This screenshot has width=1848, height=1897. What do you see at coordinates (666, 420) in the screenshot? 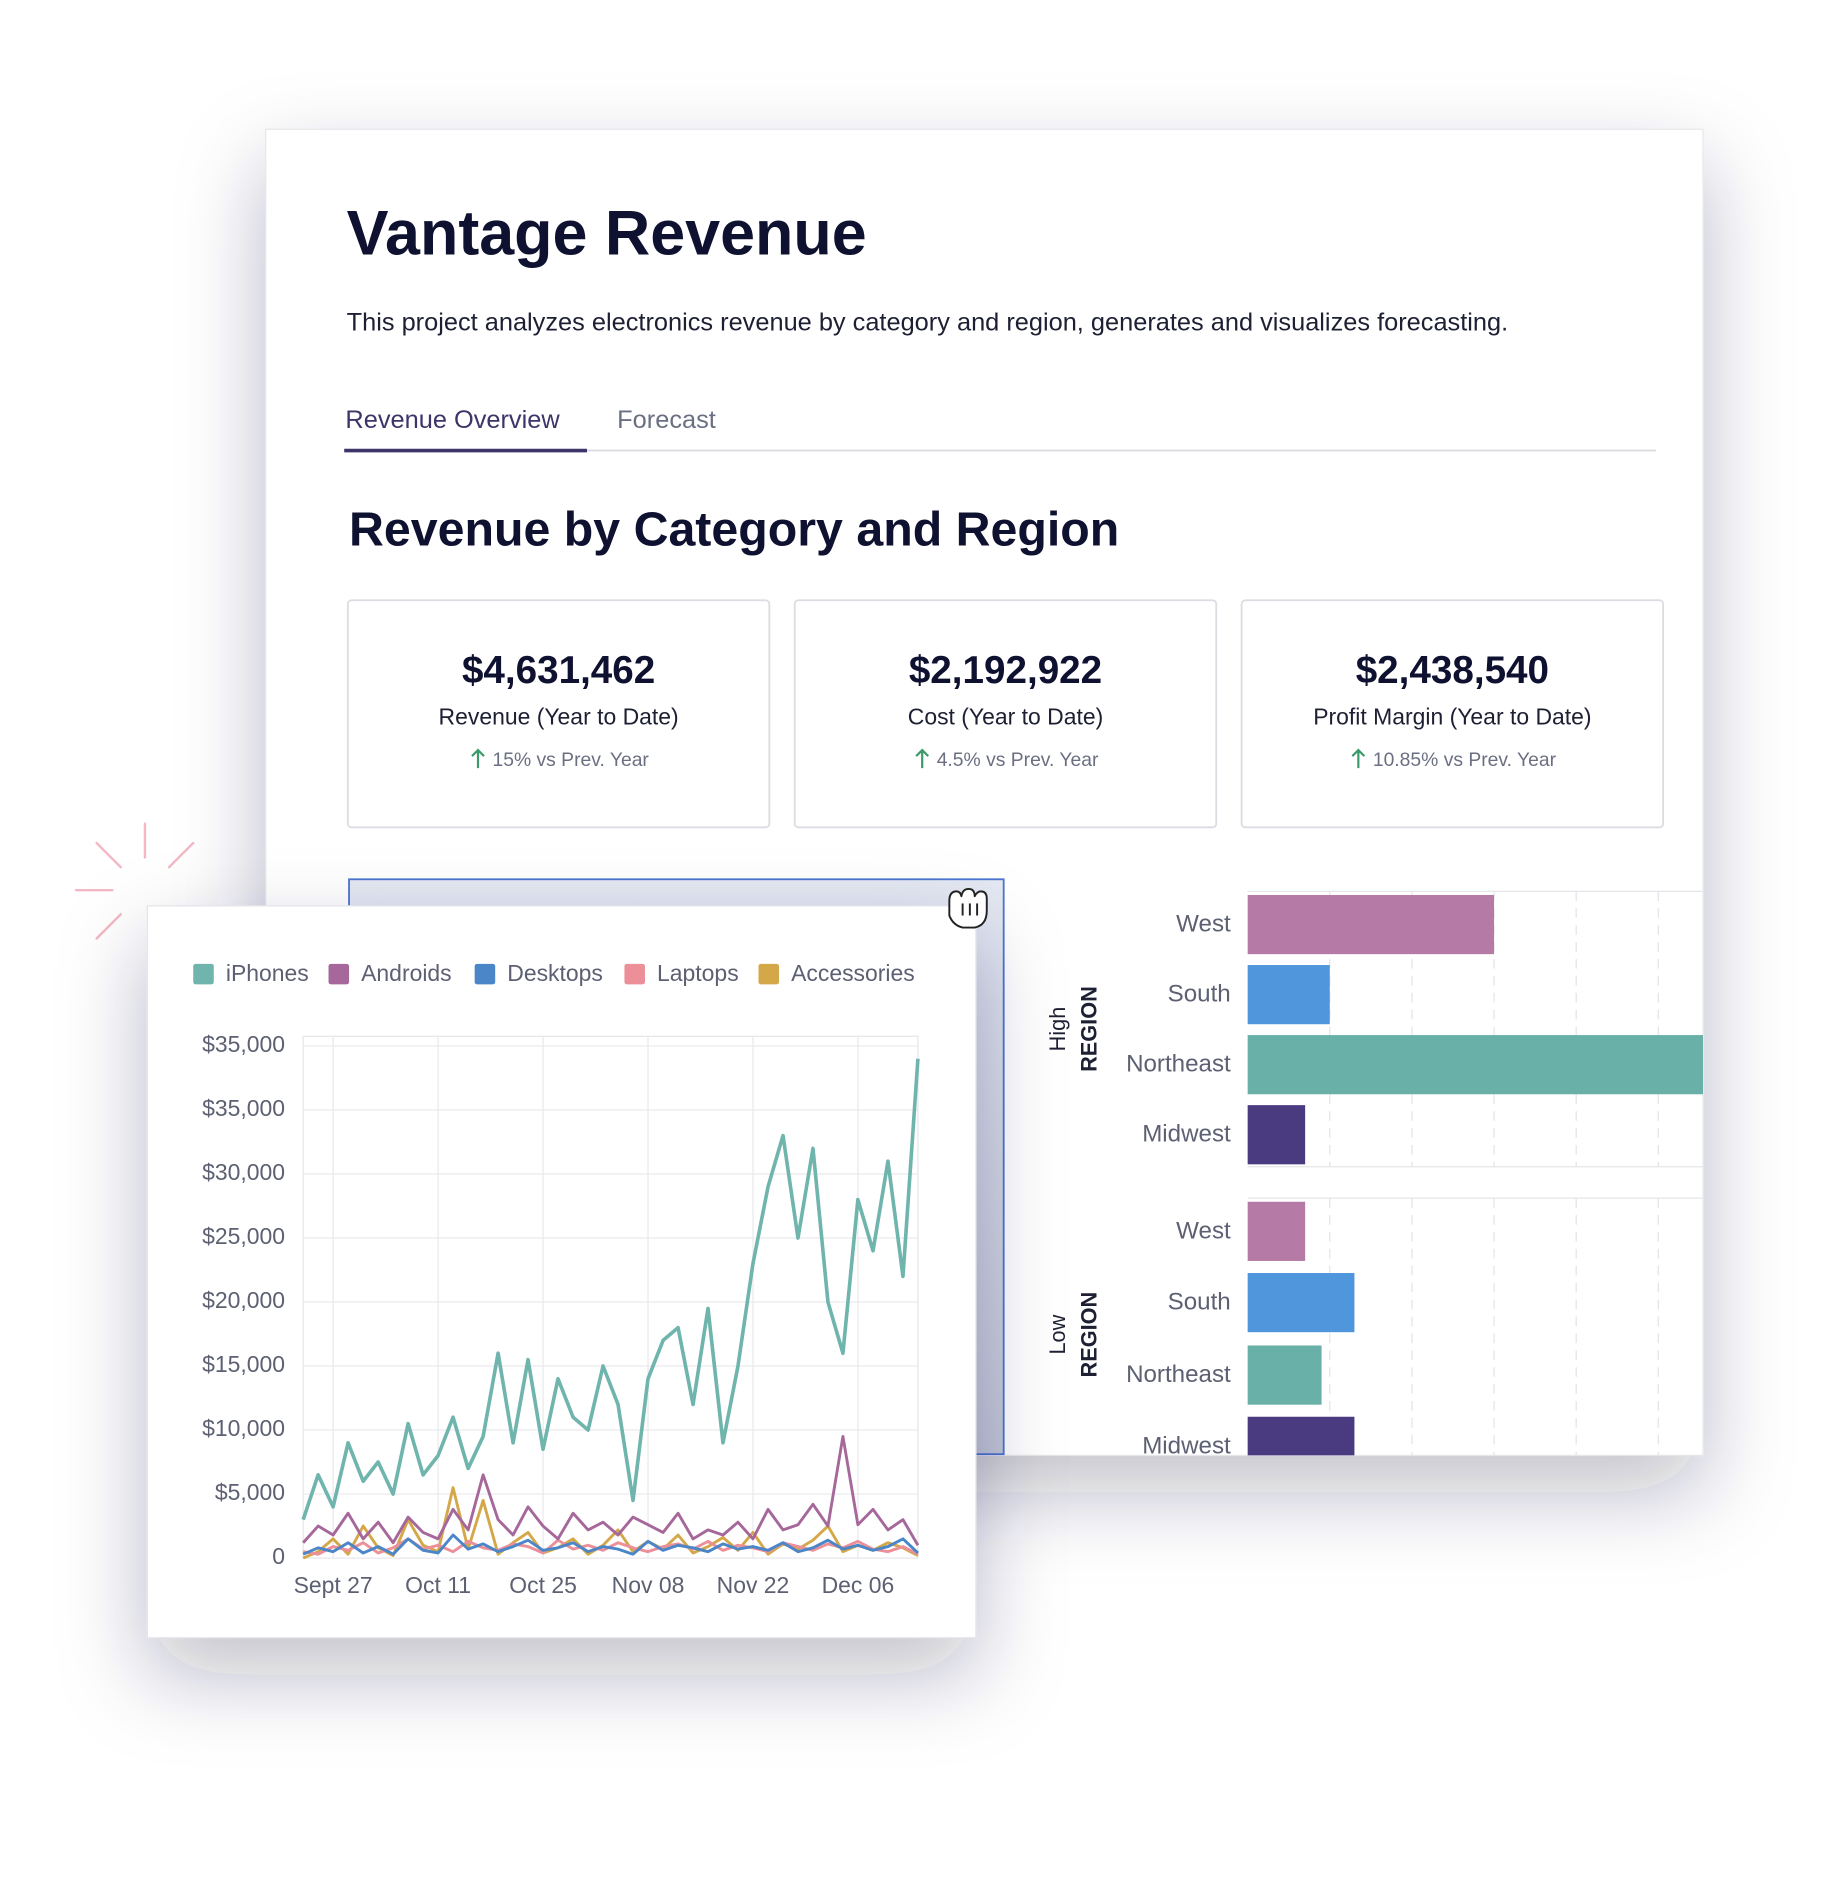
I see `tab: Forecast` at bounding box center [666, 420].